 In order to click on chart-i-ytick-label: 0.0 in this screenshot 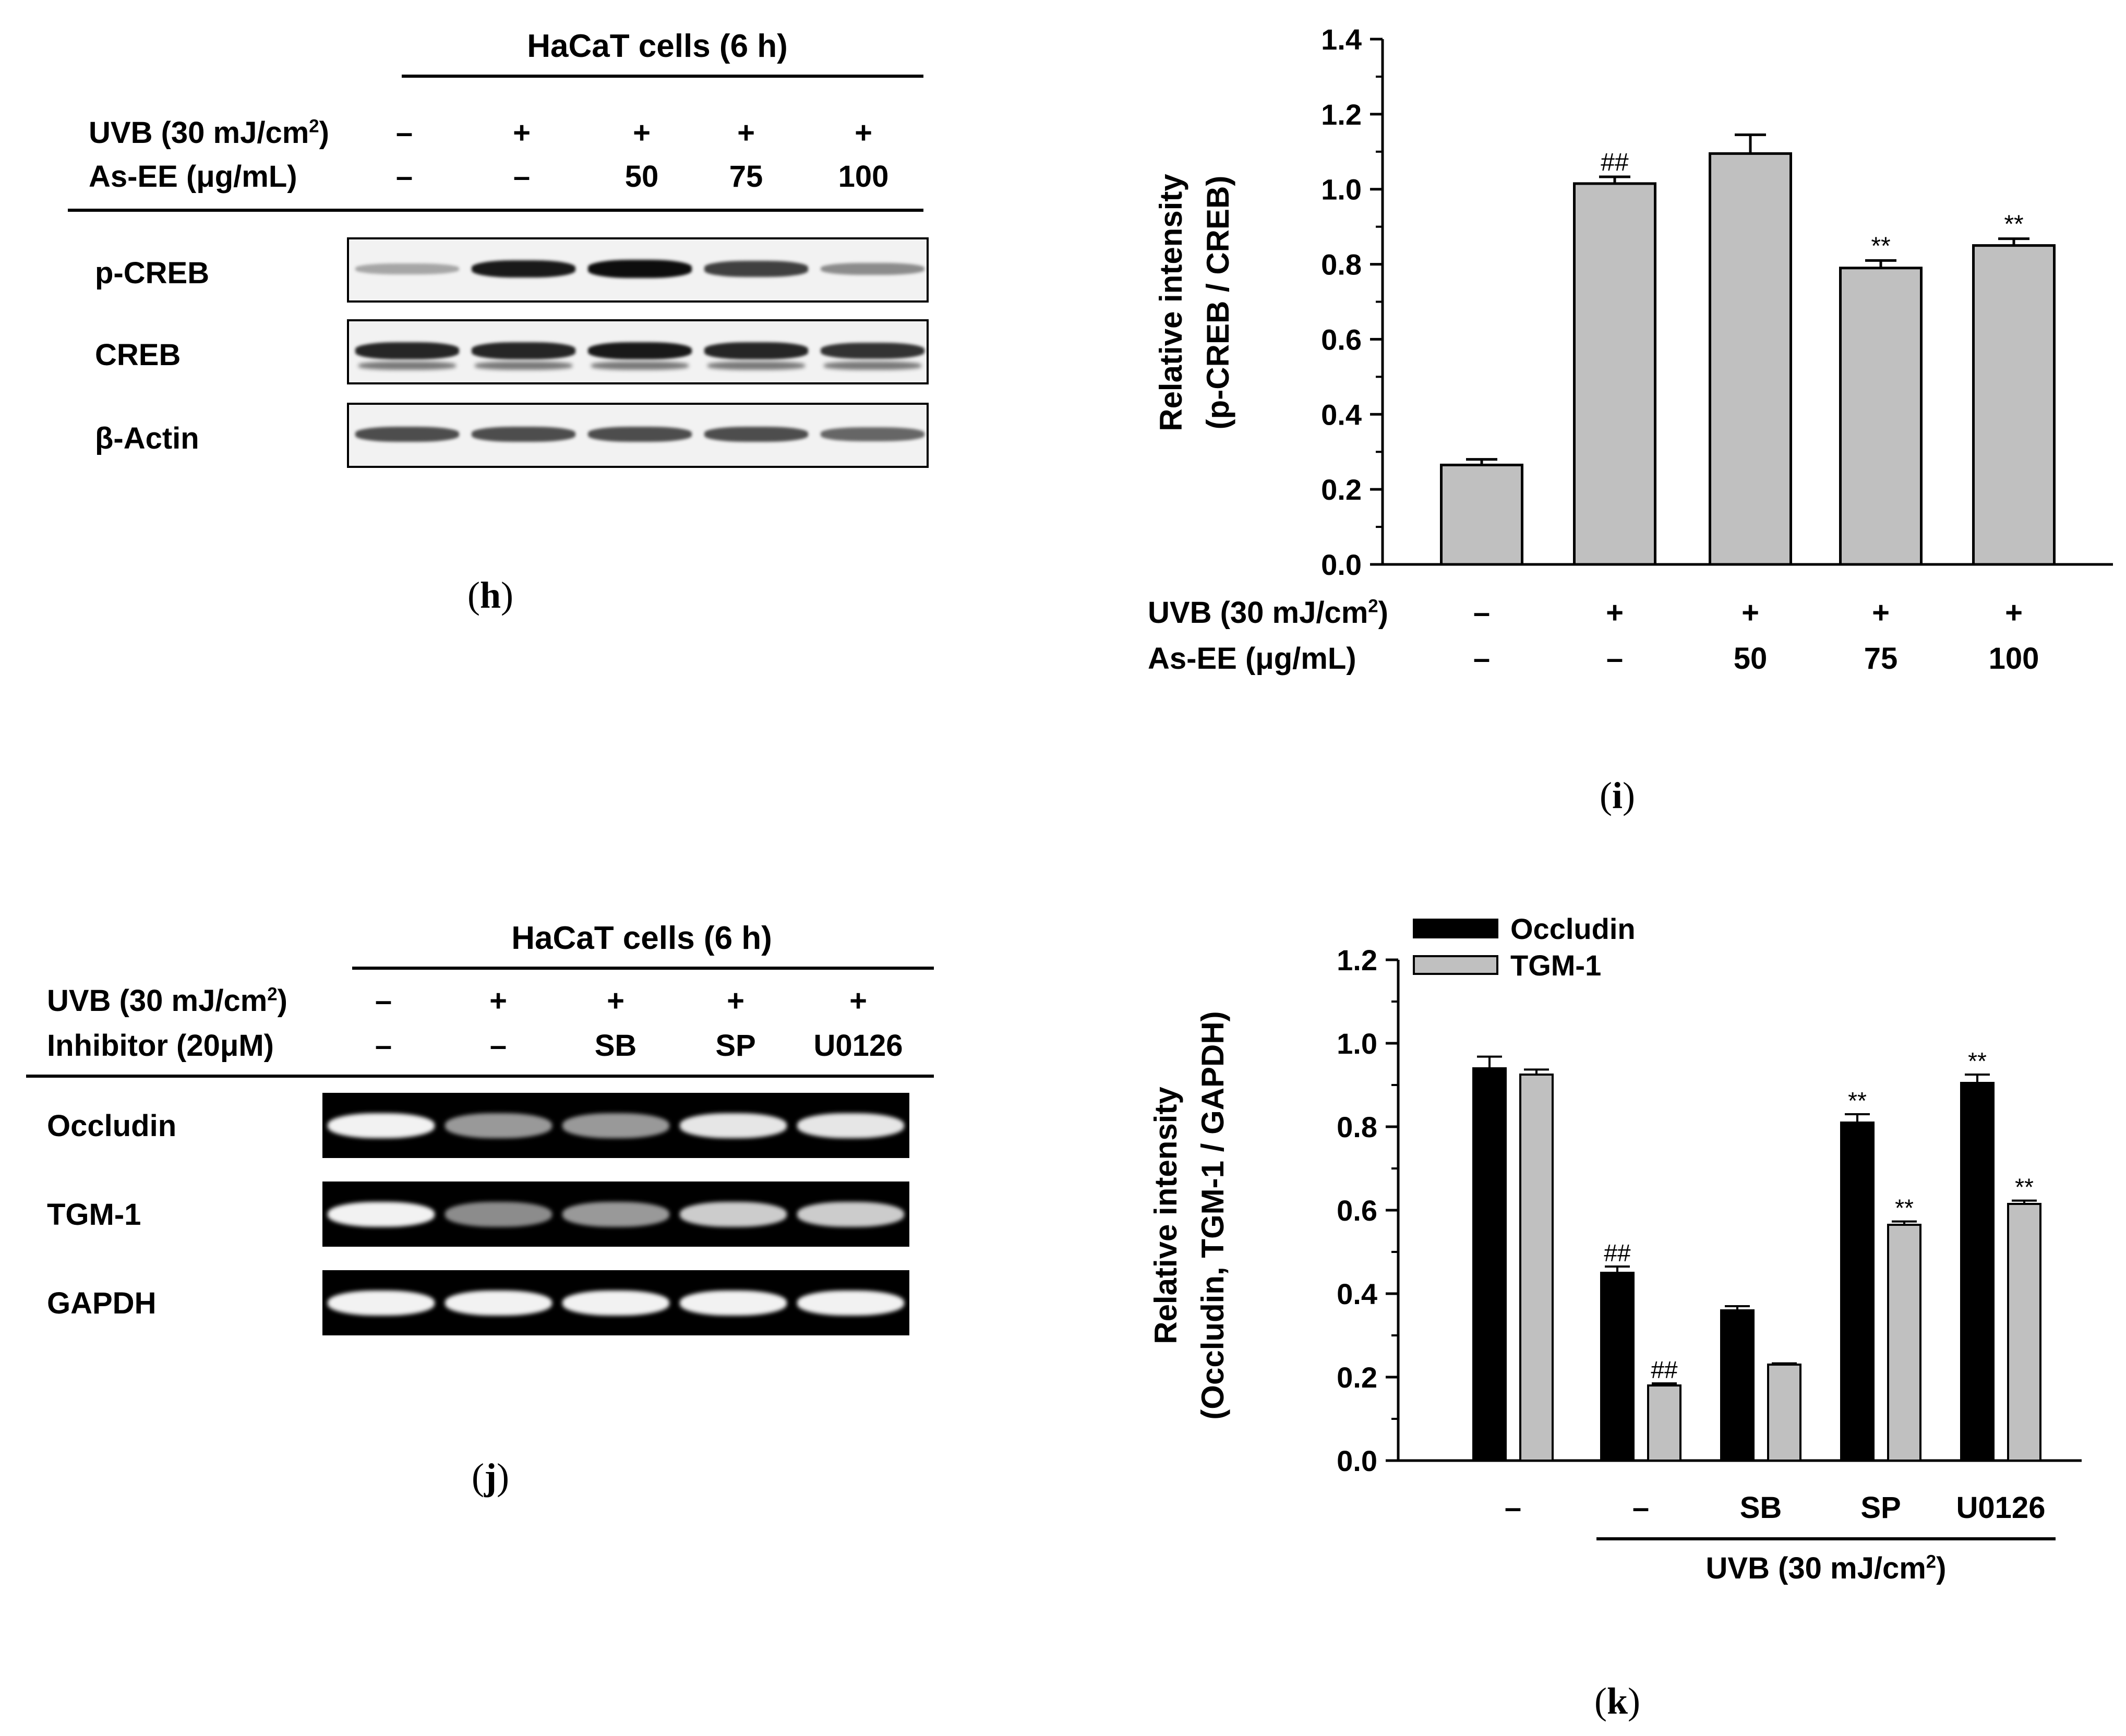, I will do `click(1341, 564)`.